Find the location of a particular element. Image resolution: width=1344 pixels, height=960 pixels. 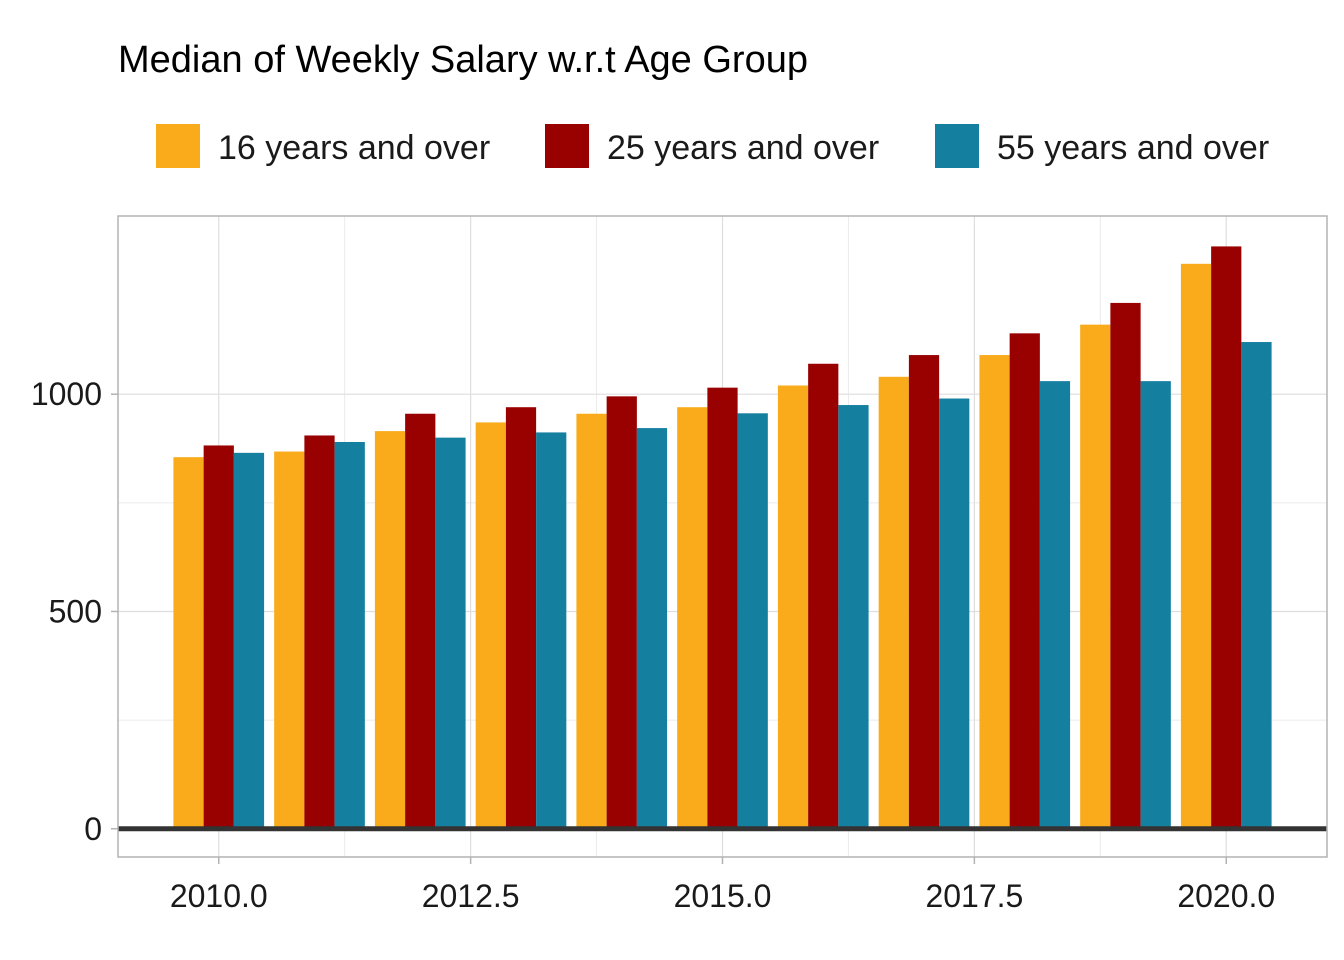

chart-title: Median of Weekly Salary w.r.t Age Group is located at coordinates (463, 60).